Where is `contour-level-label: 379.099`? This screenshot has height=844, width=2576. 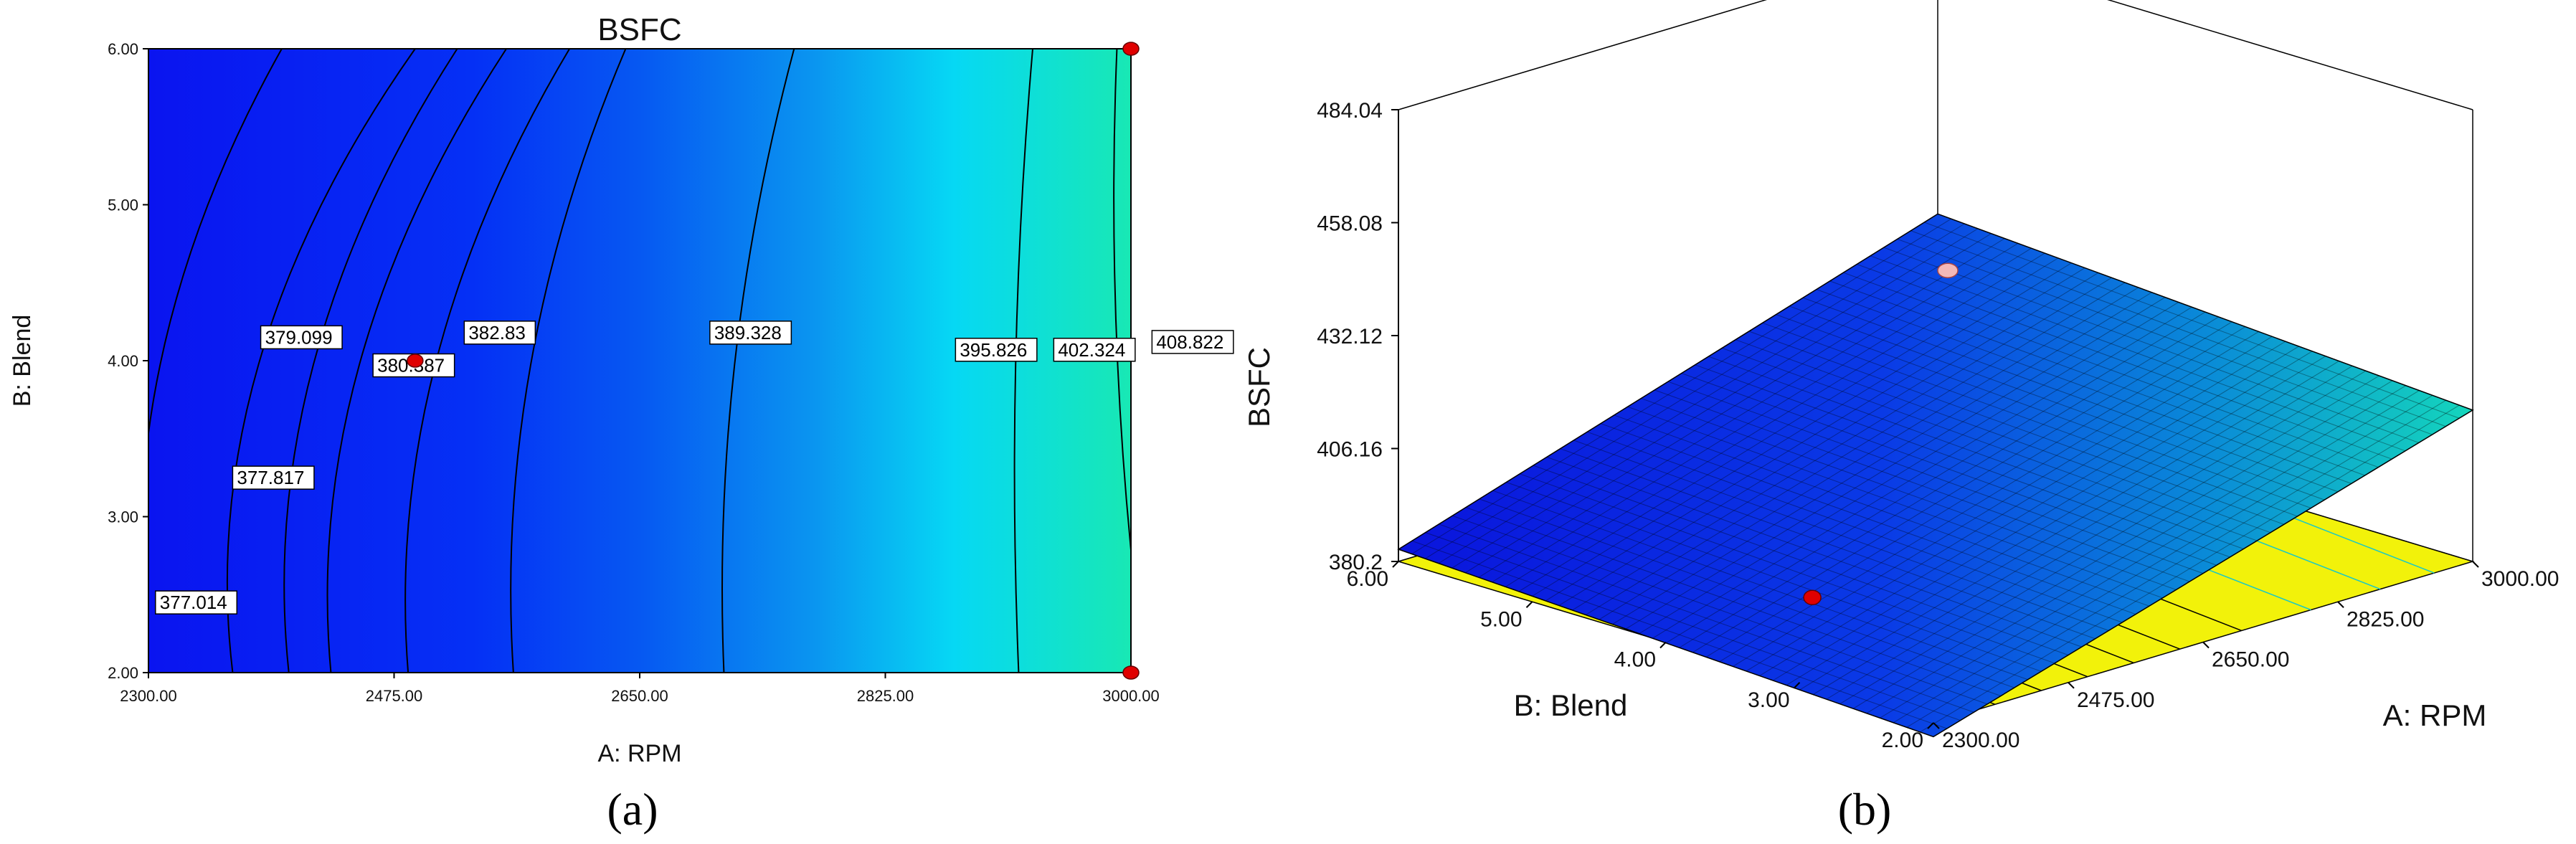
contour-level-label: 379.099 is located at coordinates (299, 337).